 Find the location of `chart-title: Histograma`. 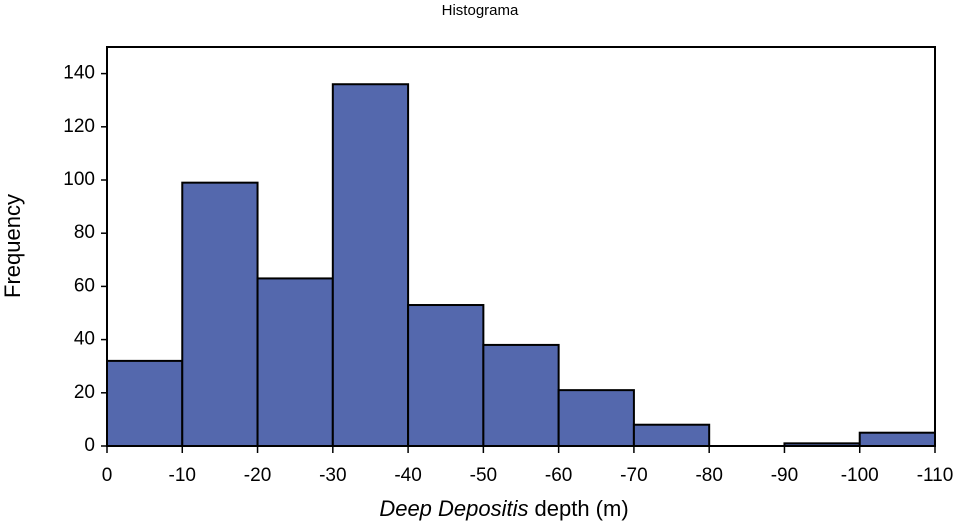

chart-title: Histograma is located at coordinates (480, 10).